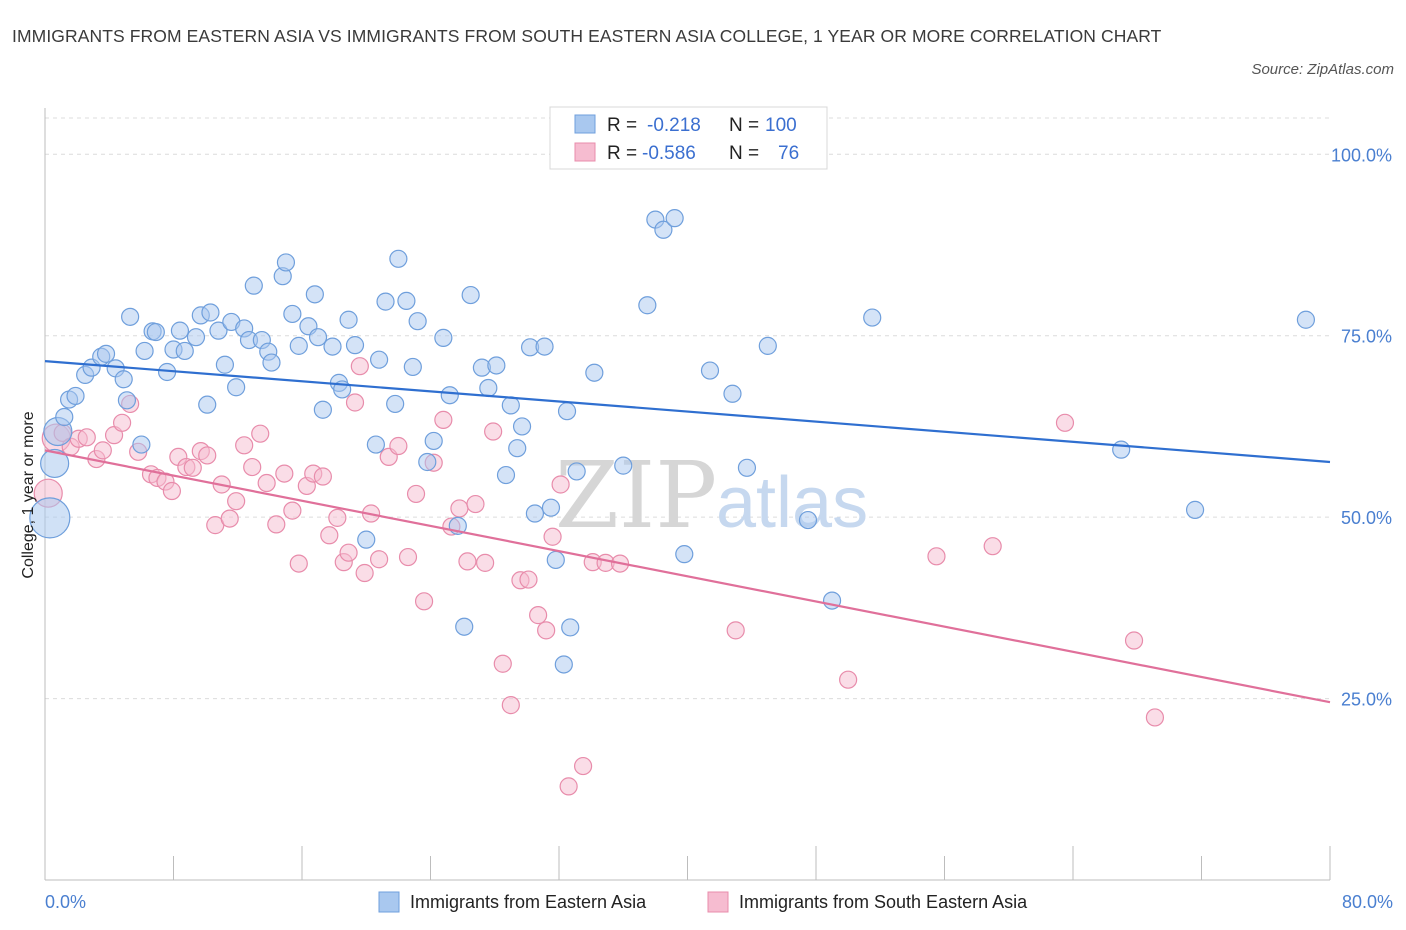 The image size is (1406, 930). Describe the element at coordinates (1367, 902) in the screenshot. I see `x-tick-label-1: 80.0%` at that location.